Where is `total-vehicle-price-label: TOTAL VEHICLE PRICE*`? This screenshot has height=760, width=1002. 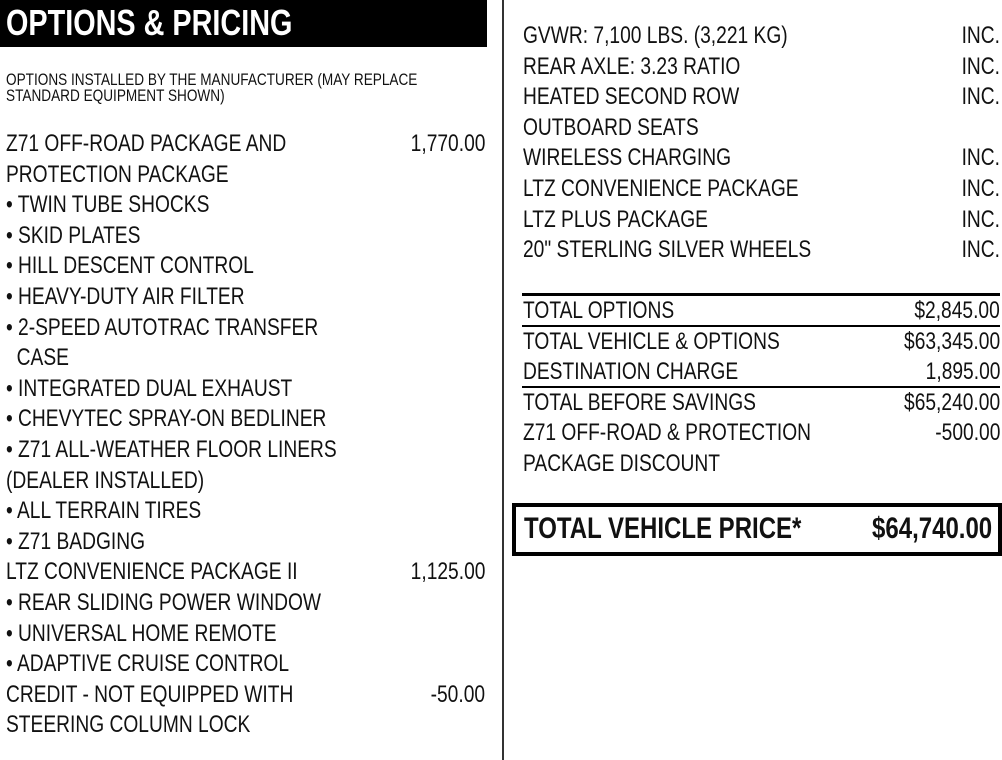
total-vehicle-price-label: TOTAL VEHICLE PRICE* is located at coordinates (663, 528).